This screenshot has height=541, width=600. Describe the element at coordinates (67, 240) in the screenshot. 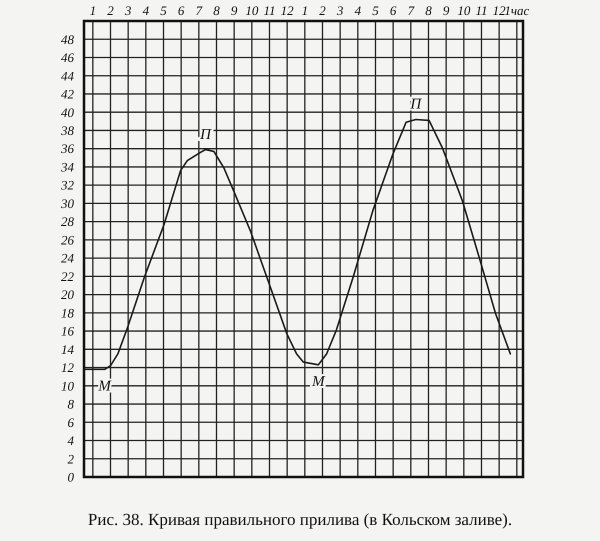

I see `y-tick-label: 26` at that location.